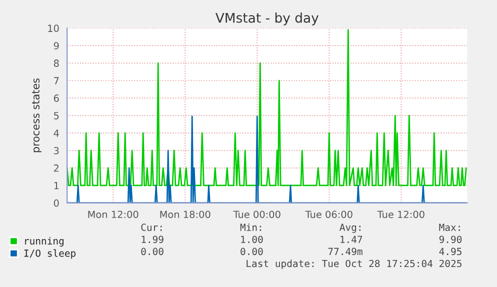 This screenshot has height=287, width=497. What do you see at coordinates (450, 240) in the screenshot?
I see `text: 9.90` at bounding box center [450, 240].